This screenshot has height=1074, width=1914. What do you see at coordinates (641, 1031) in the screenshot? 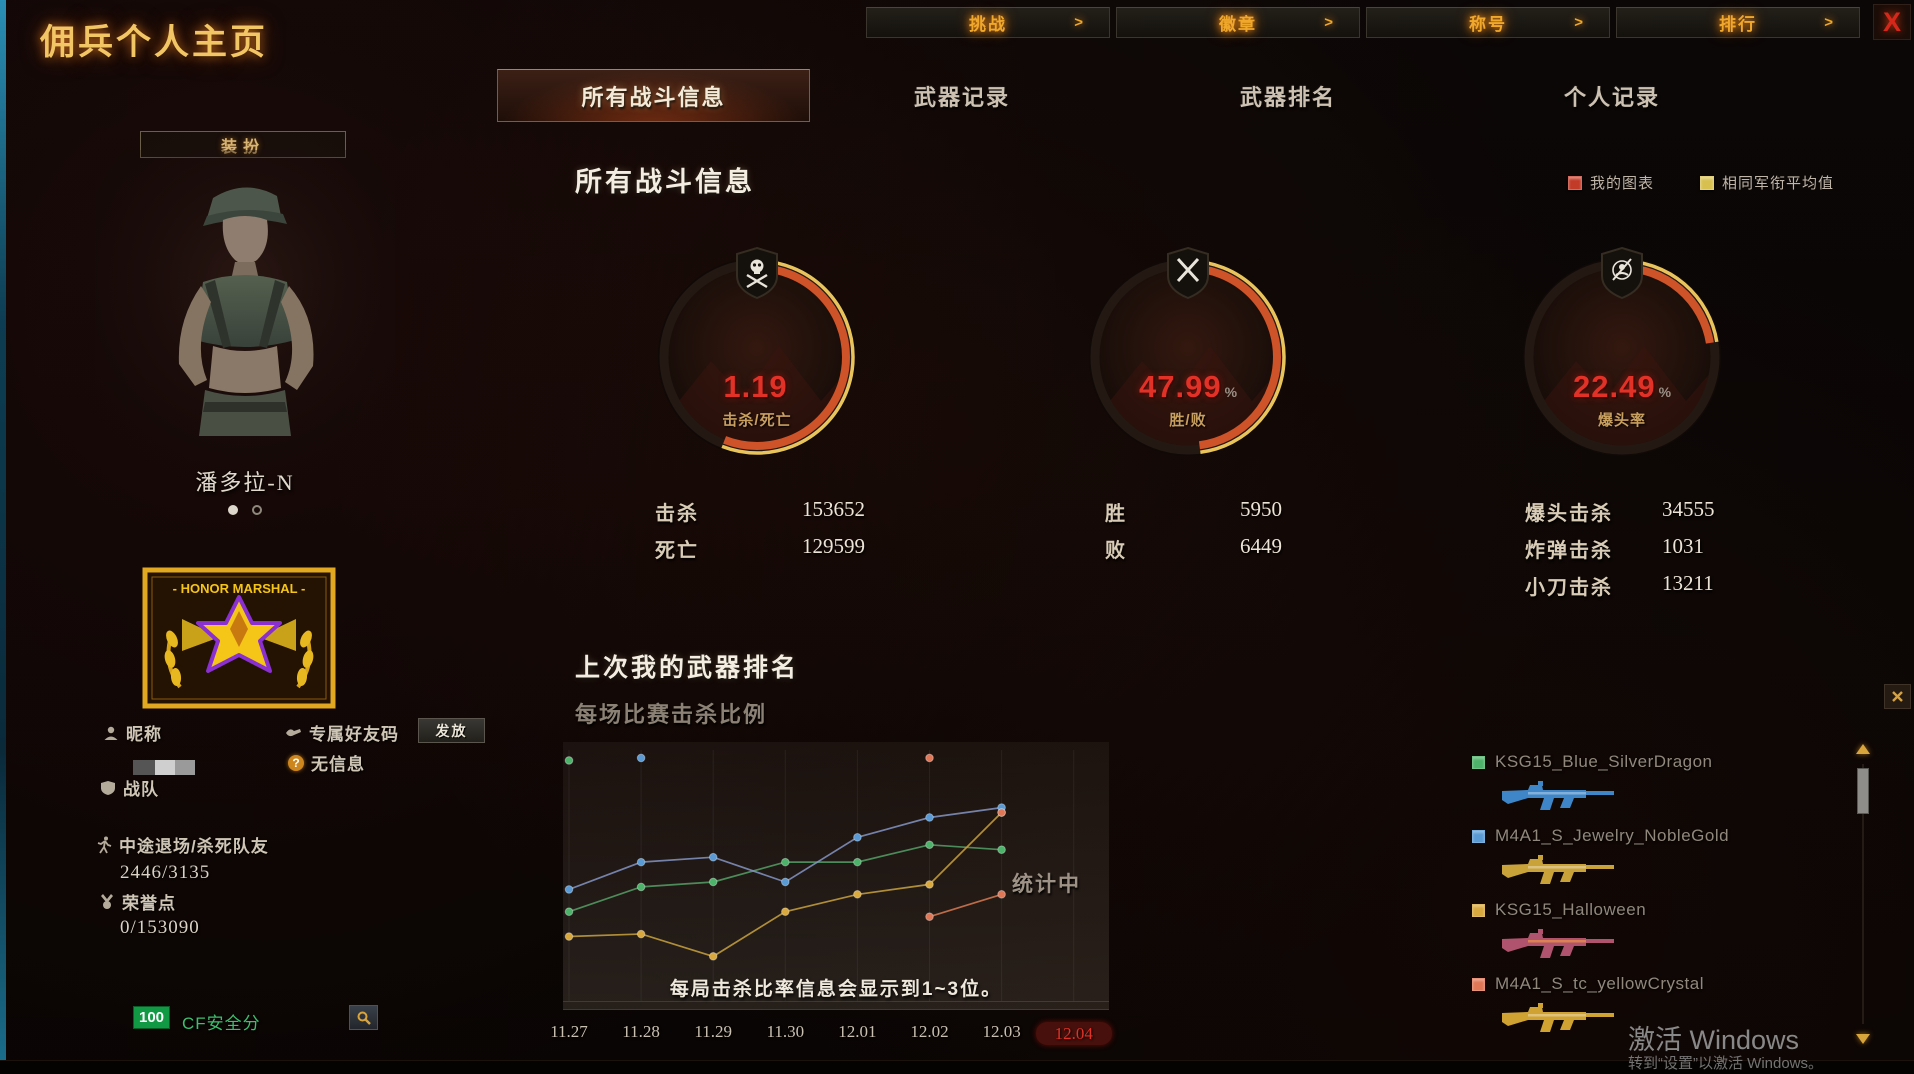
I see `x-axis-label-11.28: 11.28` at bounding box center [641, 1031].